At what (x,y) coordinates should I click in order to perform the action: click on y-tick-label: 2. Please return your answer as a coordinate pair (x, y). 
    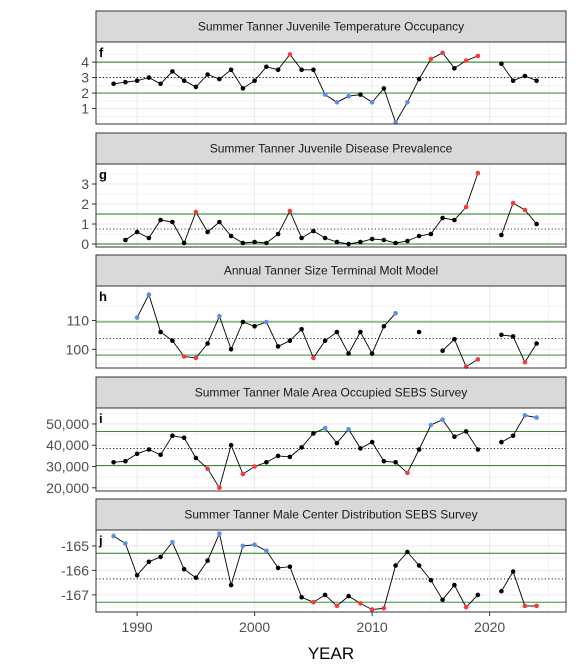
    Looking at the image, I should click on (85, 204).